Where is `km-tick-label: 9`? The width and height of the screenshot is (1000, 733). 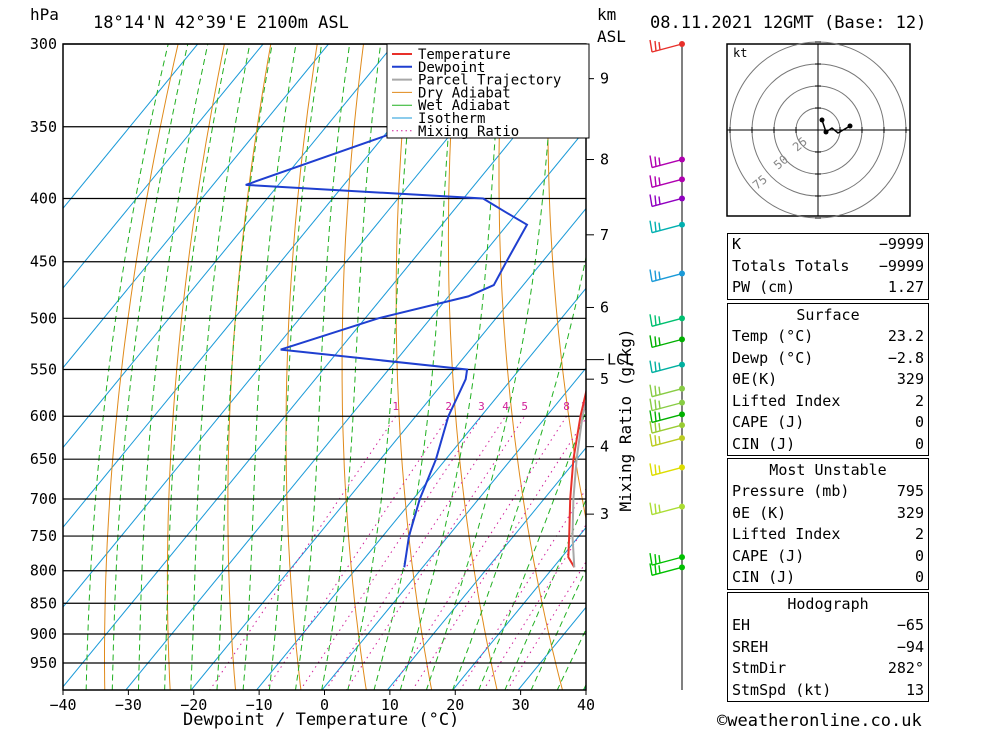 km-tick-label: 9 is located at coordinates (604, 79).